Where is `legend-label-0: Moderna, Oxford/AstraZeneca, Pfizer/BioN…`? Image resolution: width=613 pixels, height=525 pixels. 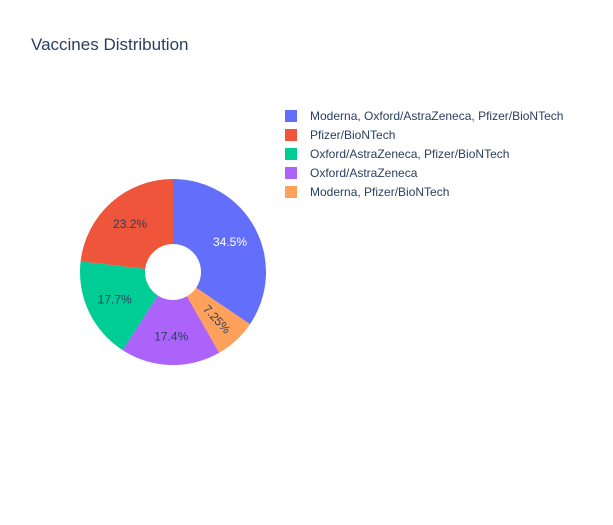
legend-label-0: Moderna, Oxford/AstraZeneca, Pfizer/BioN… is located at coordinates (436, 116).